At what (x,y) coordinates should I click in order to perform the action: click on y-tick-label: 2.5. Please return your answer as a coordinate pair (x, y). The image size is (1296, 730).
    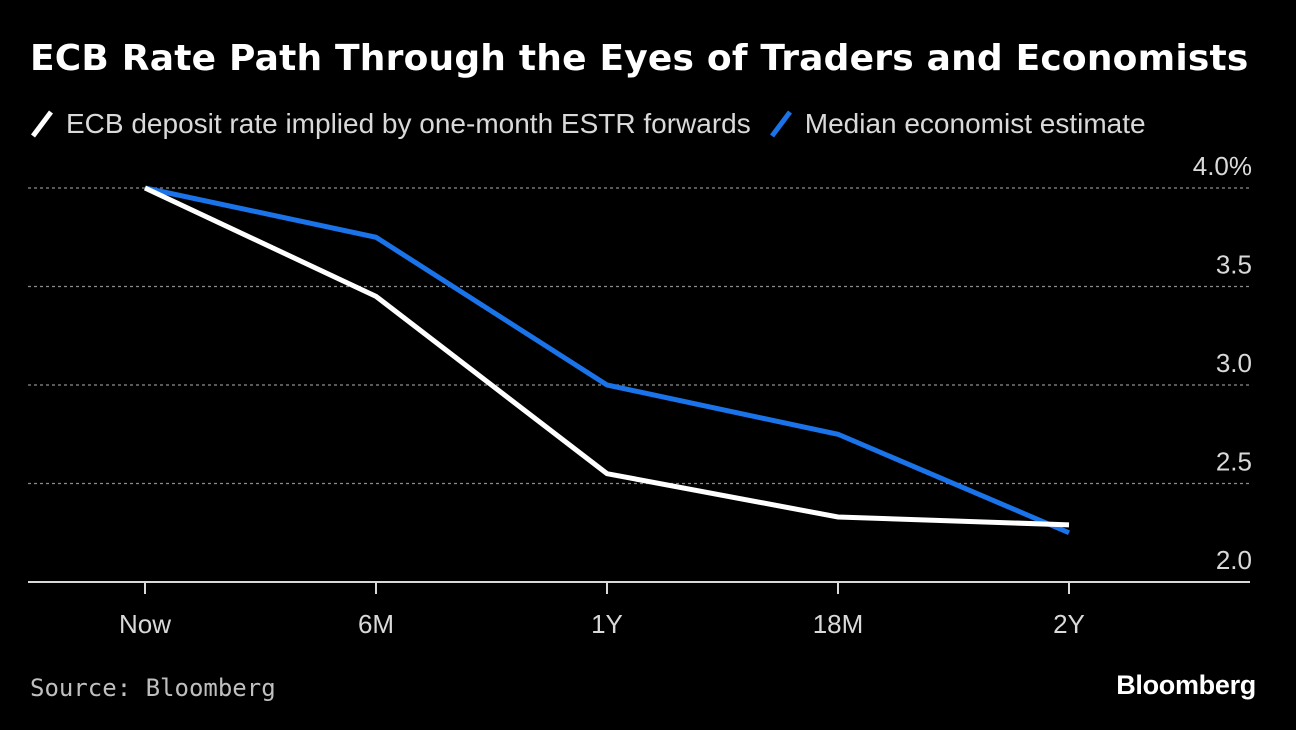
    Looking at the image, I should click on (1234, 462).